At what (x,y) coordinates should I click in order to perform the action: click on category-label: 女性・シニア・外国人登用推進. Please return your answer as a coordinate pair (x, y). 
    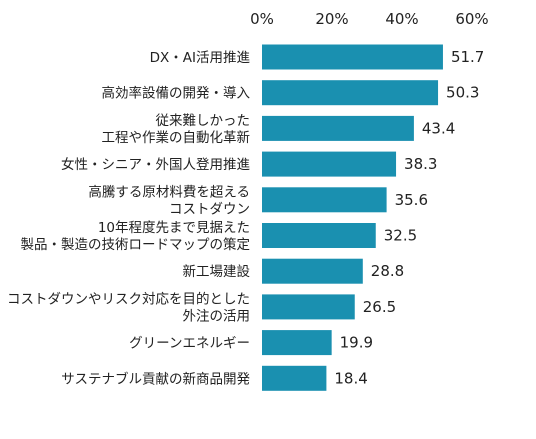
    Looking at the image, I should click on (155, 164).